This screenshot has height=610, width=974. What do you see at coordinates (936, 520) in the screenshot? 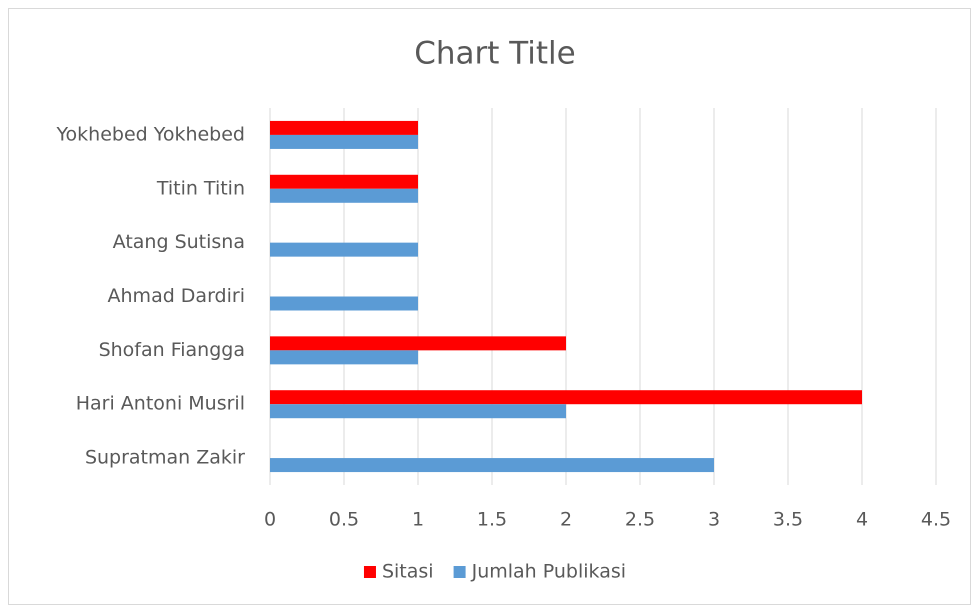
I see `x-tick-label: 4.5` at bounding box center [936, 520].